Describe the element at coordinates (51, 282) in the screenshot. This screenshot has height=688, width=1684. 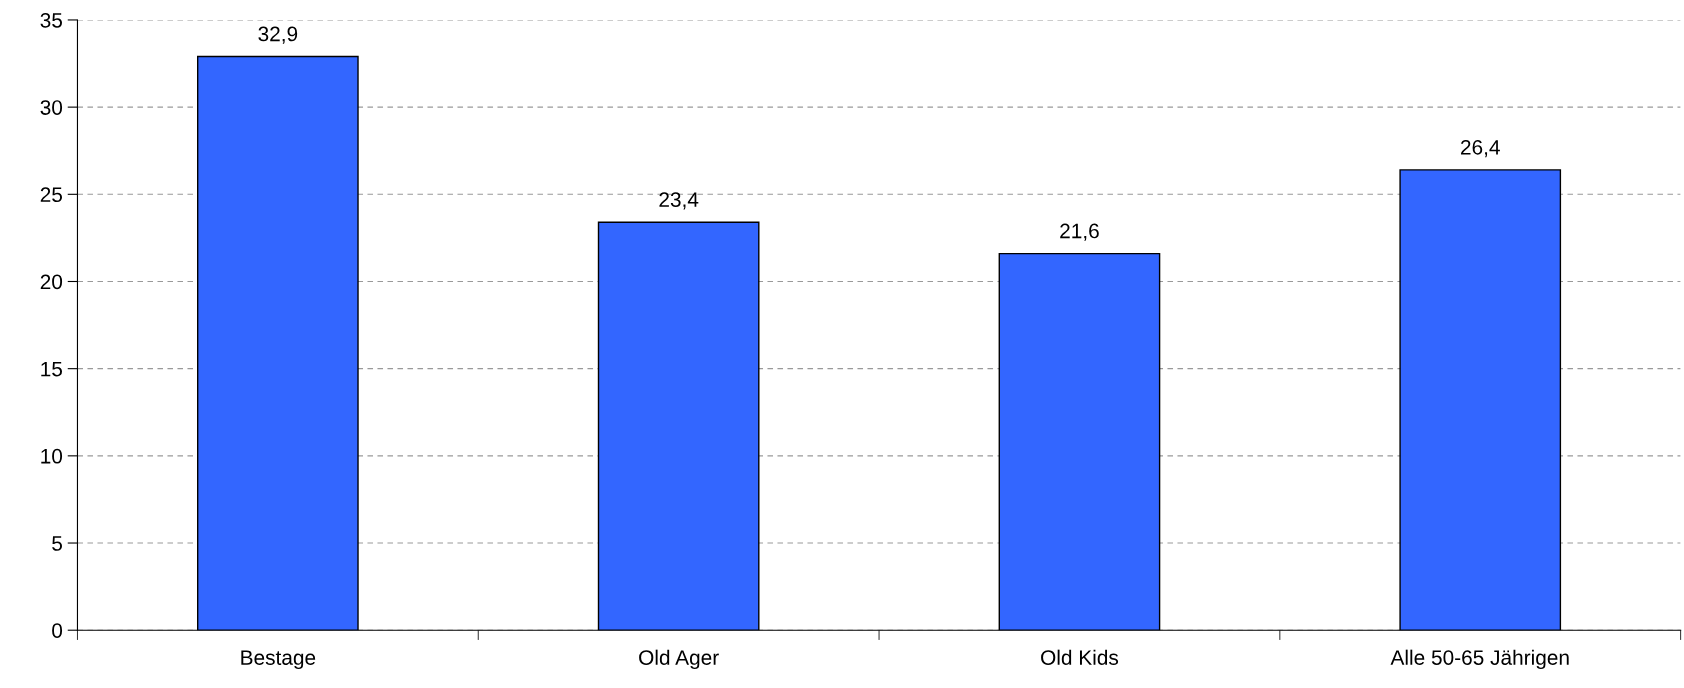
I see `y-tick-label: 20` at that location.